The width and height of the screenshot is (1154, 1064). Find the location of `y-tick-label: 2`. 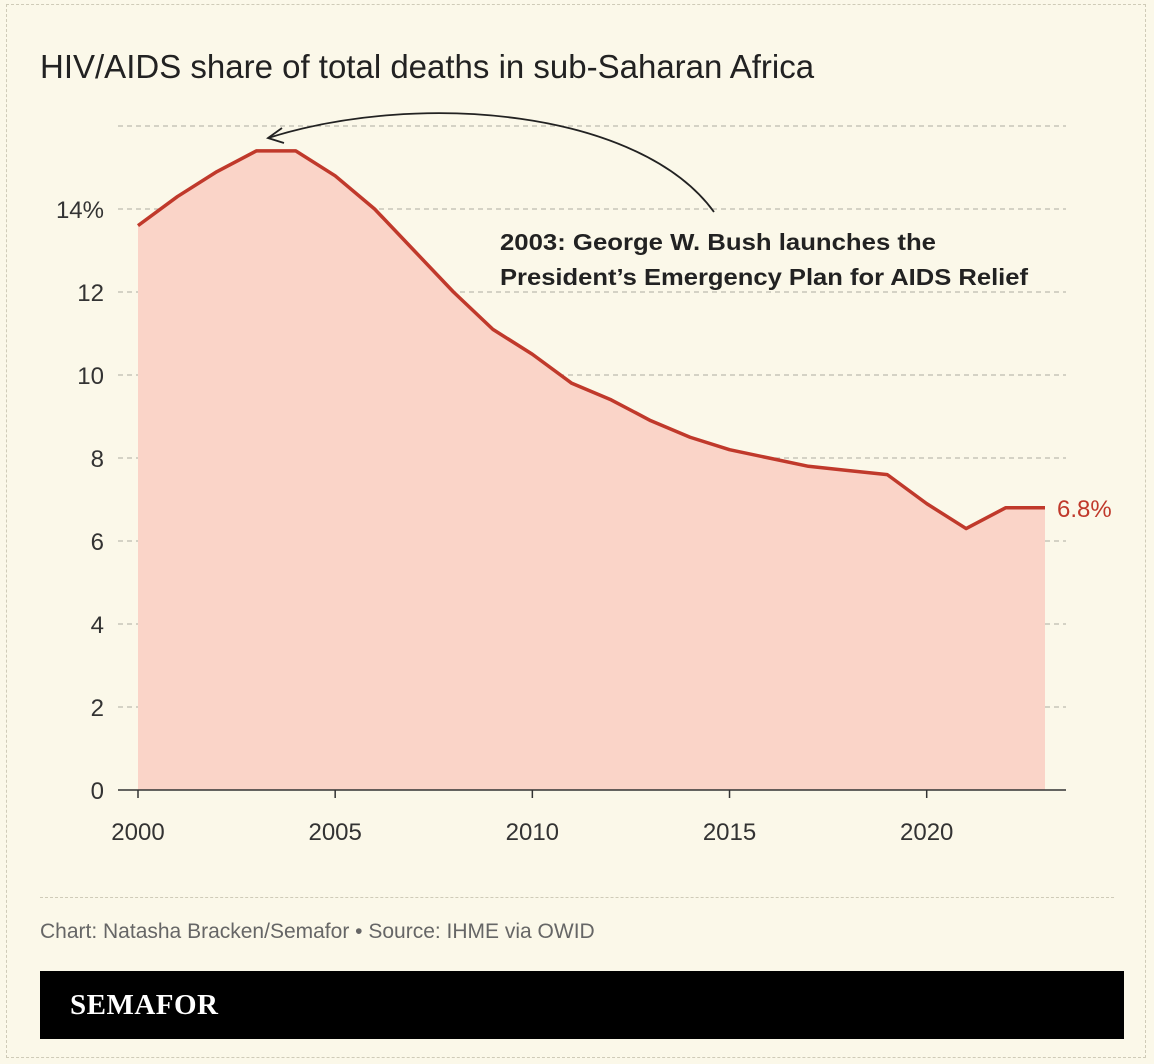

y-tick-label: 2 is located at coordinates (97, 708).